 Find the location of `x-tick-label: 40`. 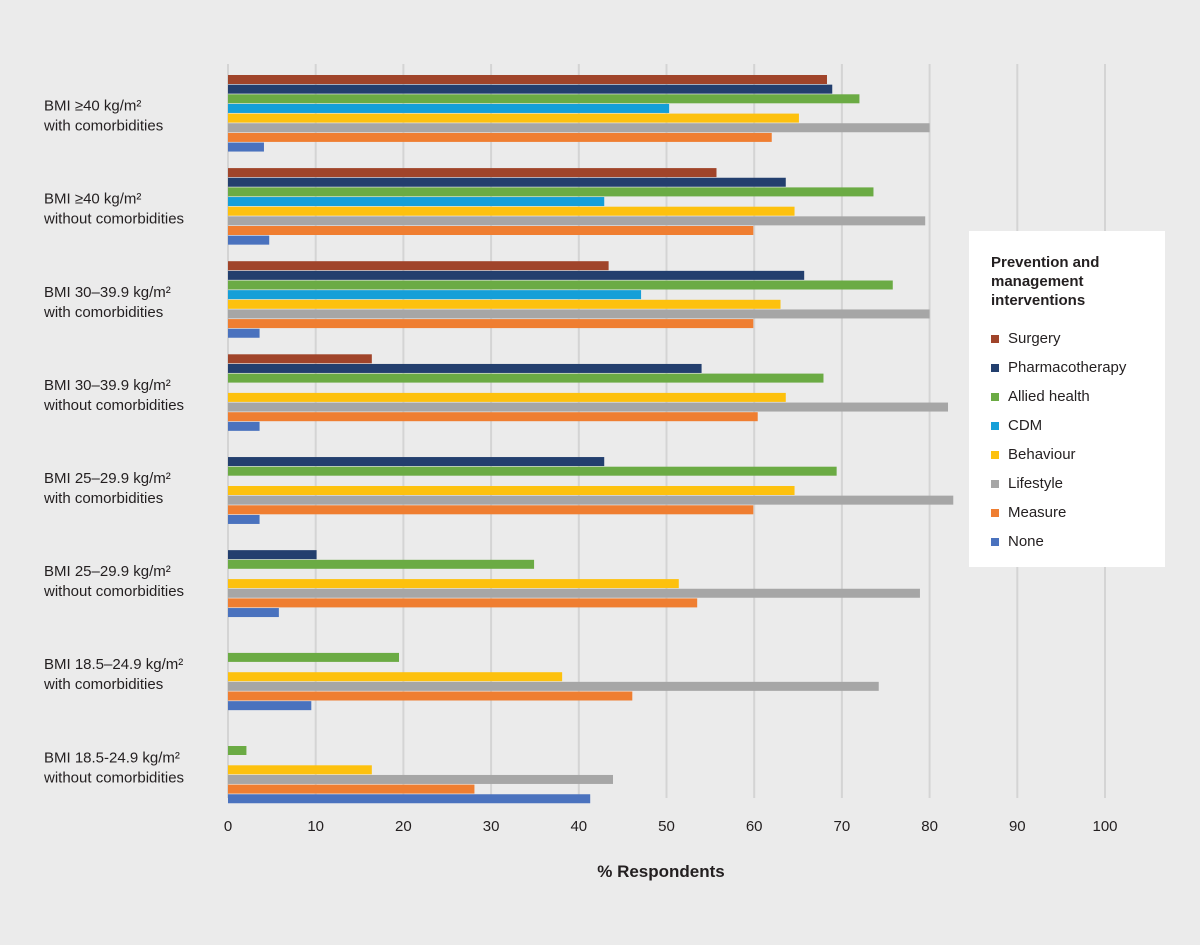

x-tick-label: 40 is located at coordinates (578, 826).